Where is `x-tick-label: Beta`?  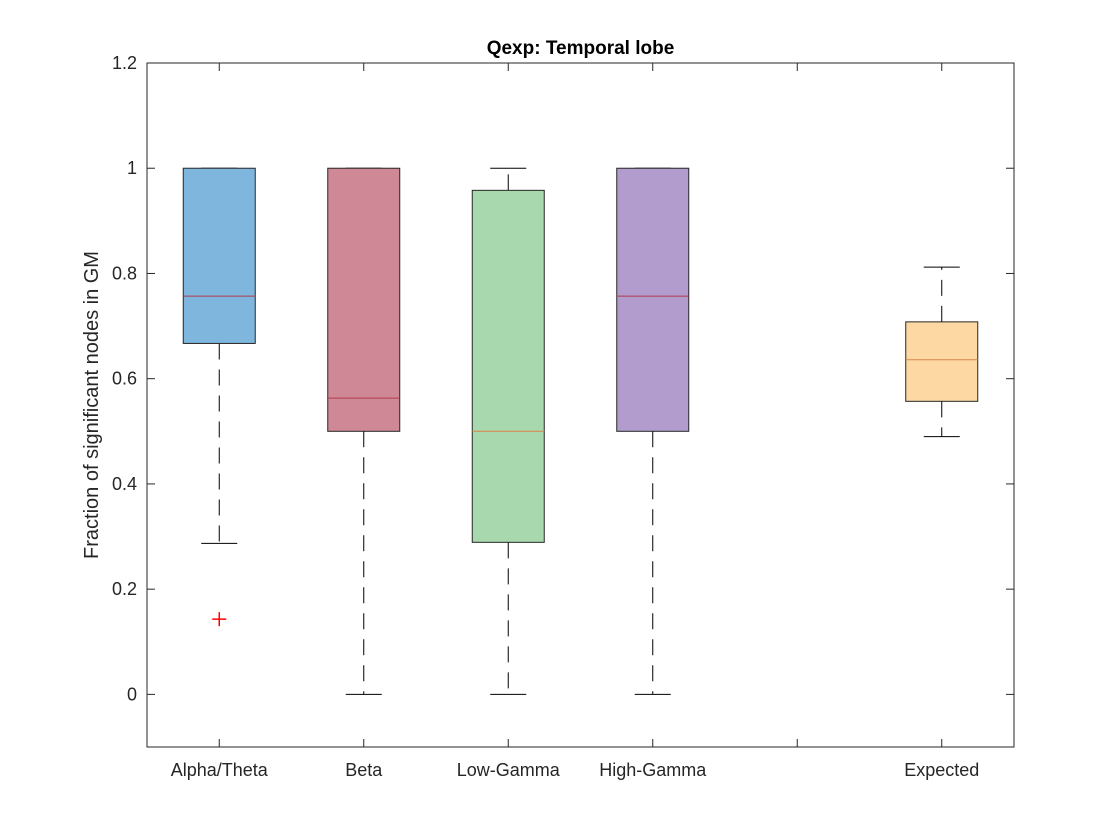
x-tick-label: Beta is located at coordinates (364, 770).